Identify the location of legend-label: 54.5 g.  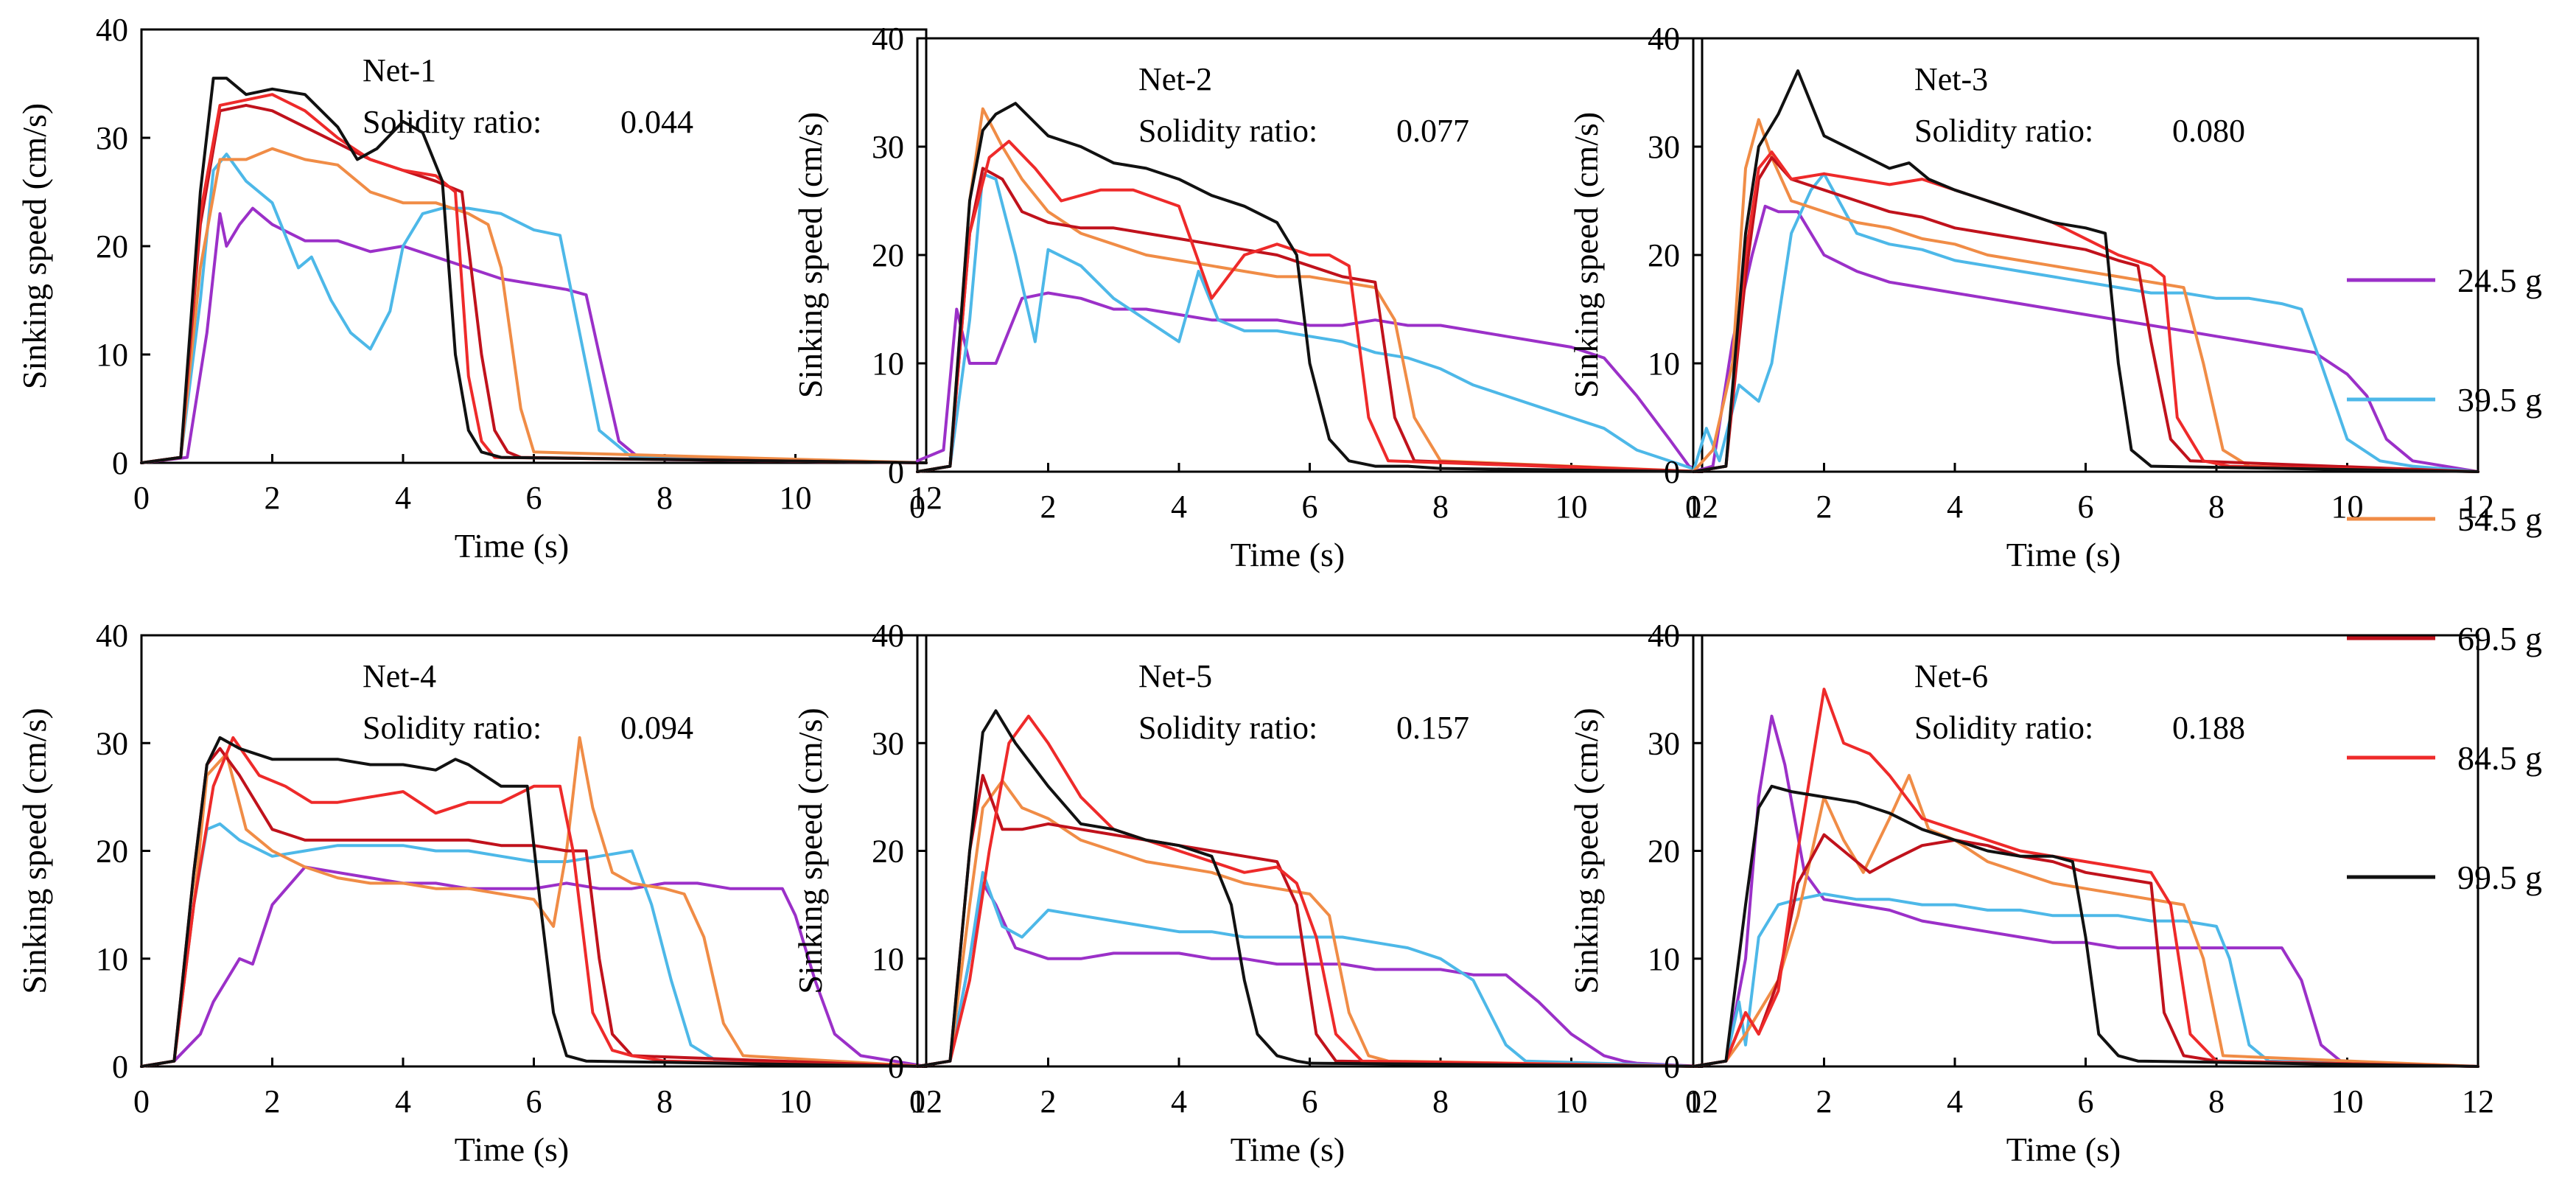
(2499, 519).